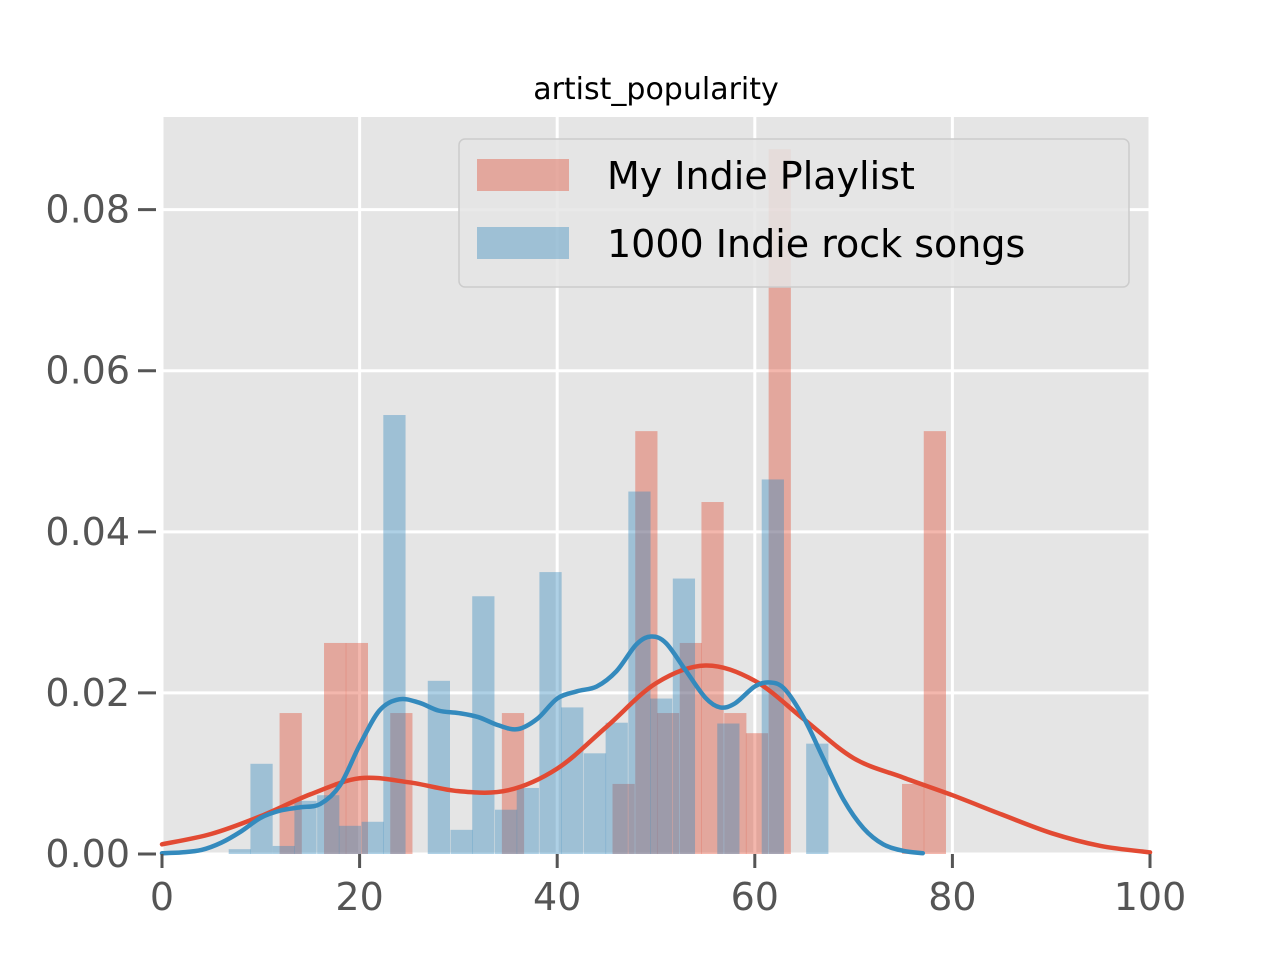  Describe the element at coordinates (87, 693) in the screenshot. I see `y-tick-label: 0.02` at that location.